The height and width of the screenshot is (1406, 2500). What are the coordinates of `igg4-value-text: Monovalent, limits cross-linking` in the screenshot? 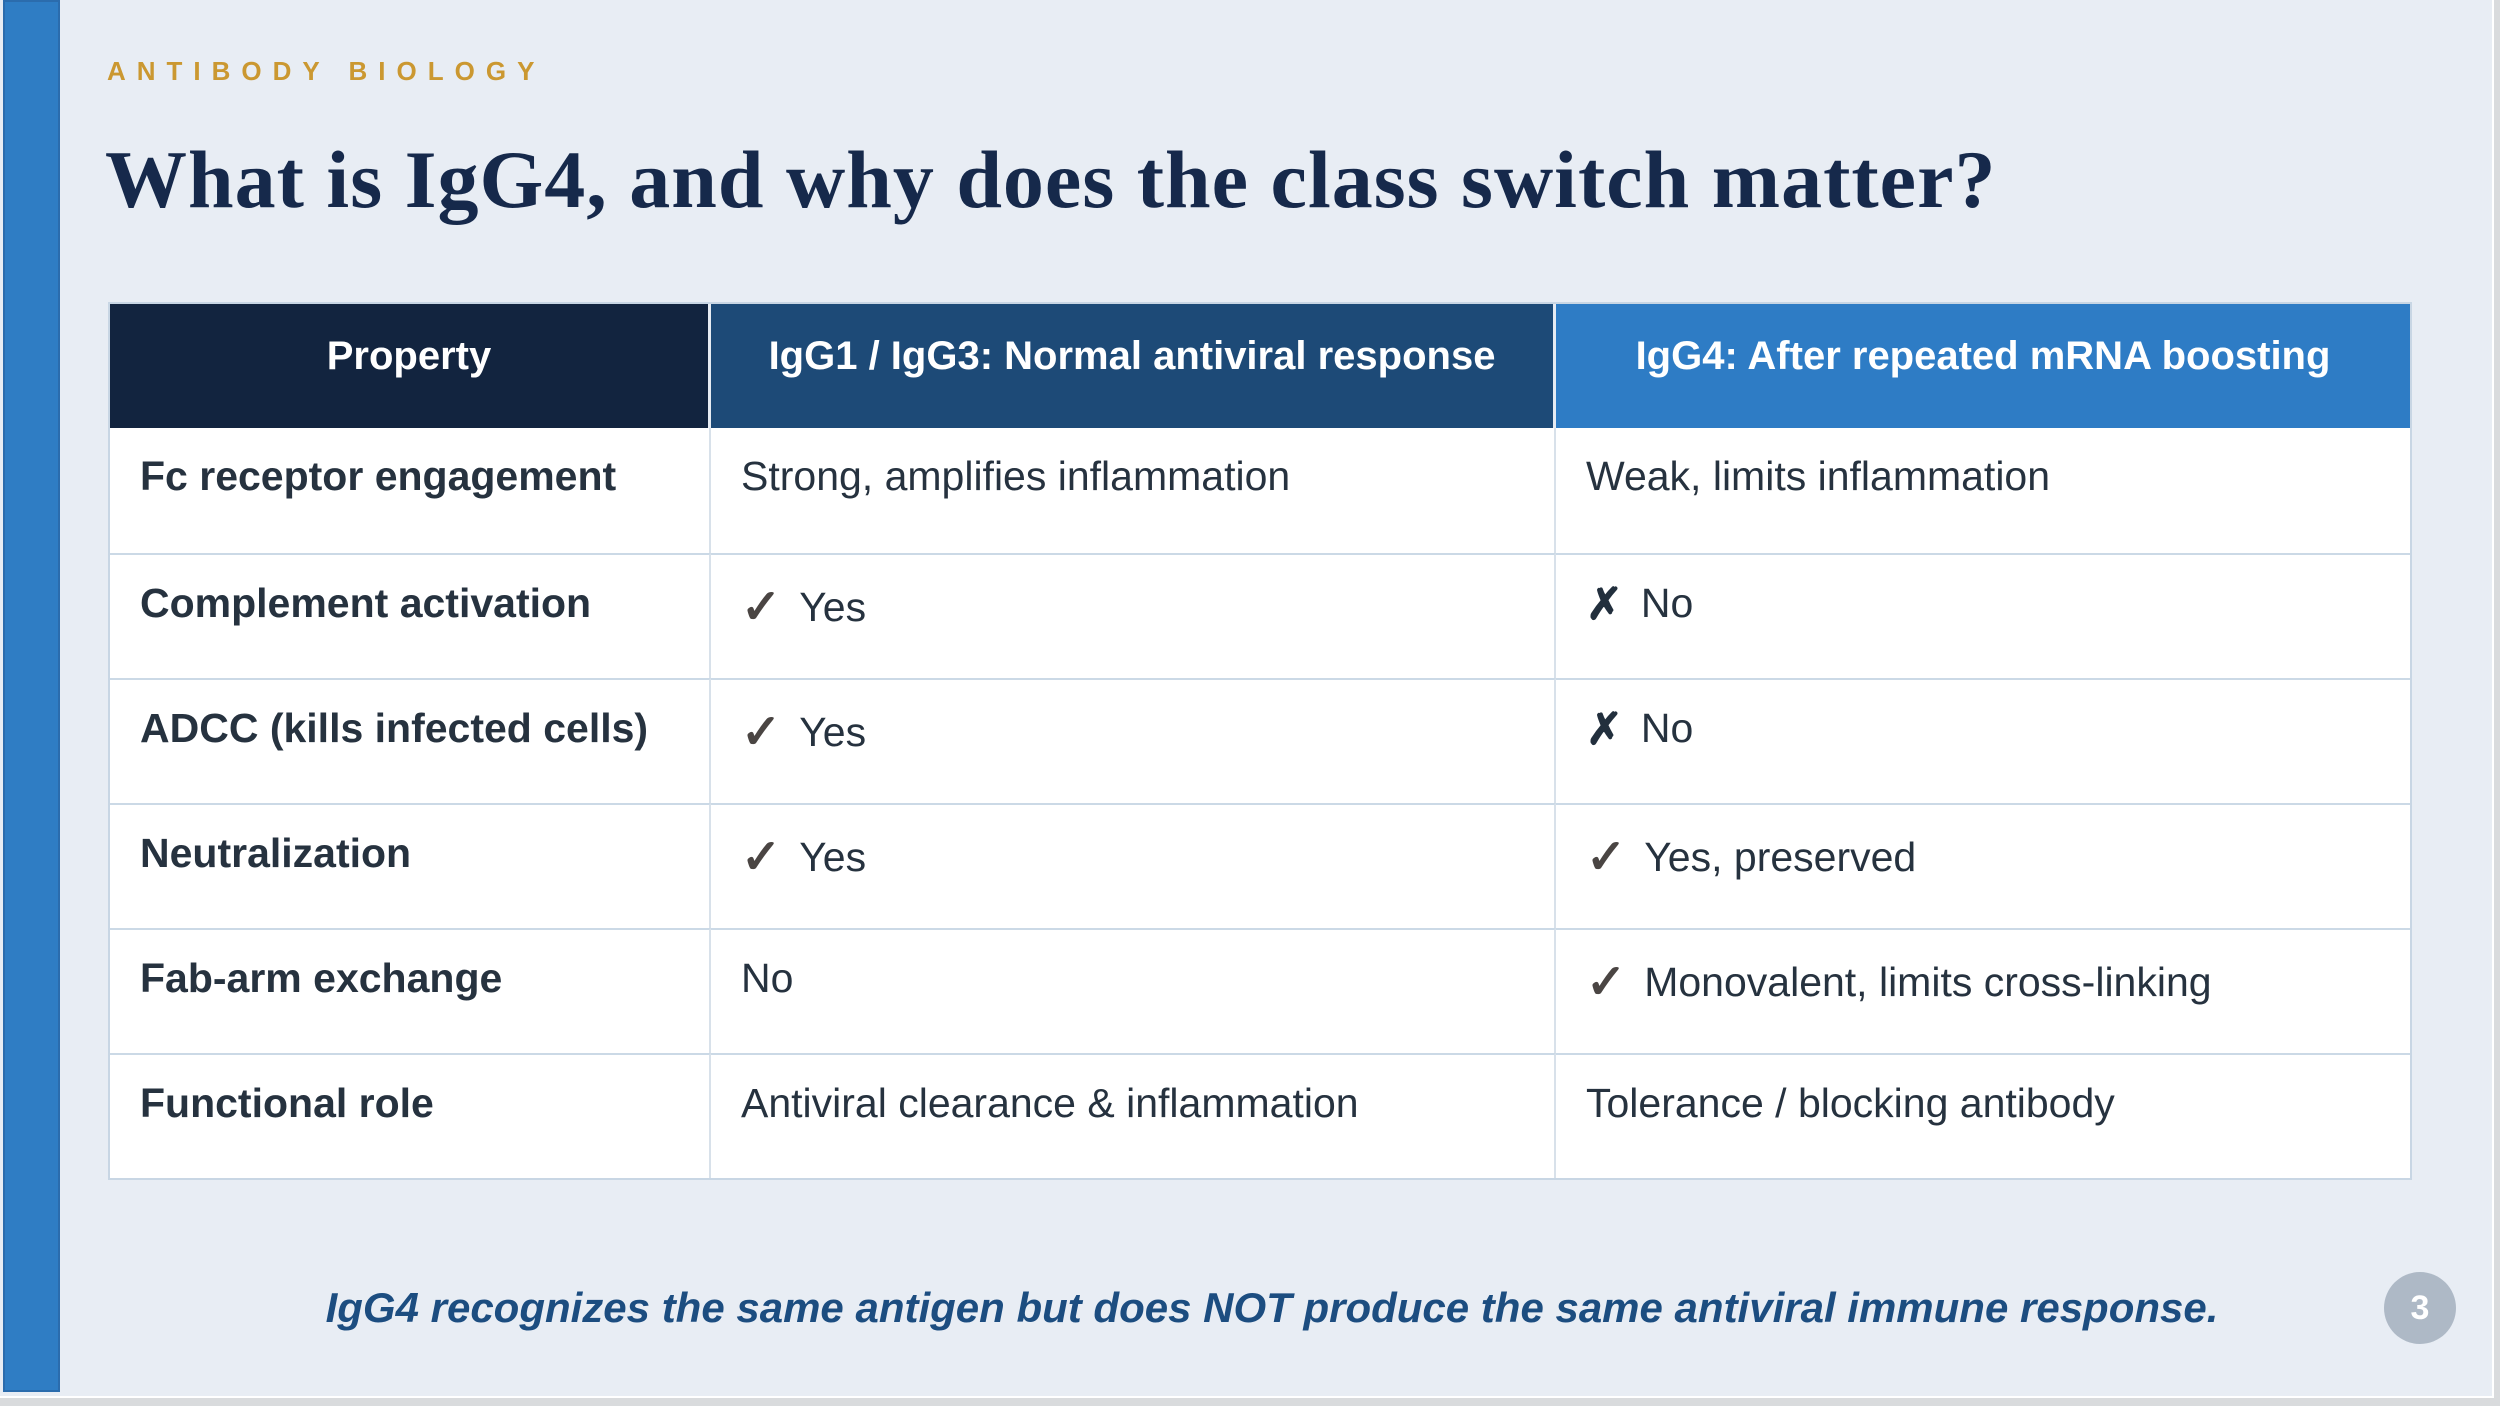 It's located at (1928, 982).